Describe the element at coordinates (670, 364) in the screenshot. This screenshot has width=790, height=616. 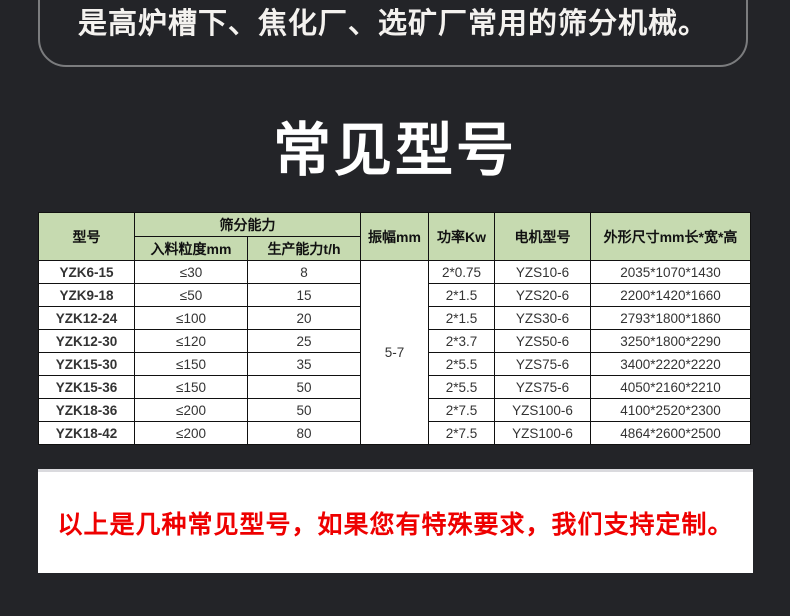
I see `cell-dimensions: 3400*2220*2220` at that location.